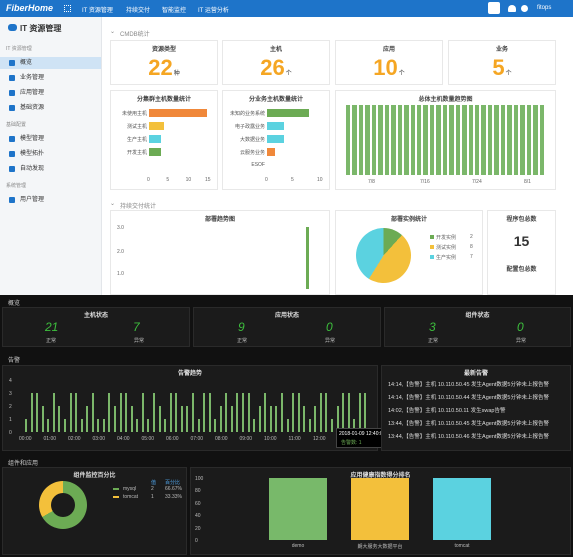 Image resolution: width=573 pixels, height=557 pixels. What do you see at coordinates (241, 327) in the screenshot?
I see `app-normal-count: 9` at bounding box center [241, 327].